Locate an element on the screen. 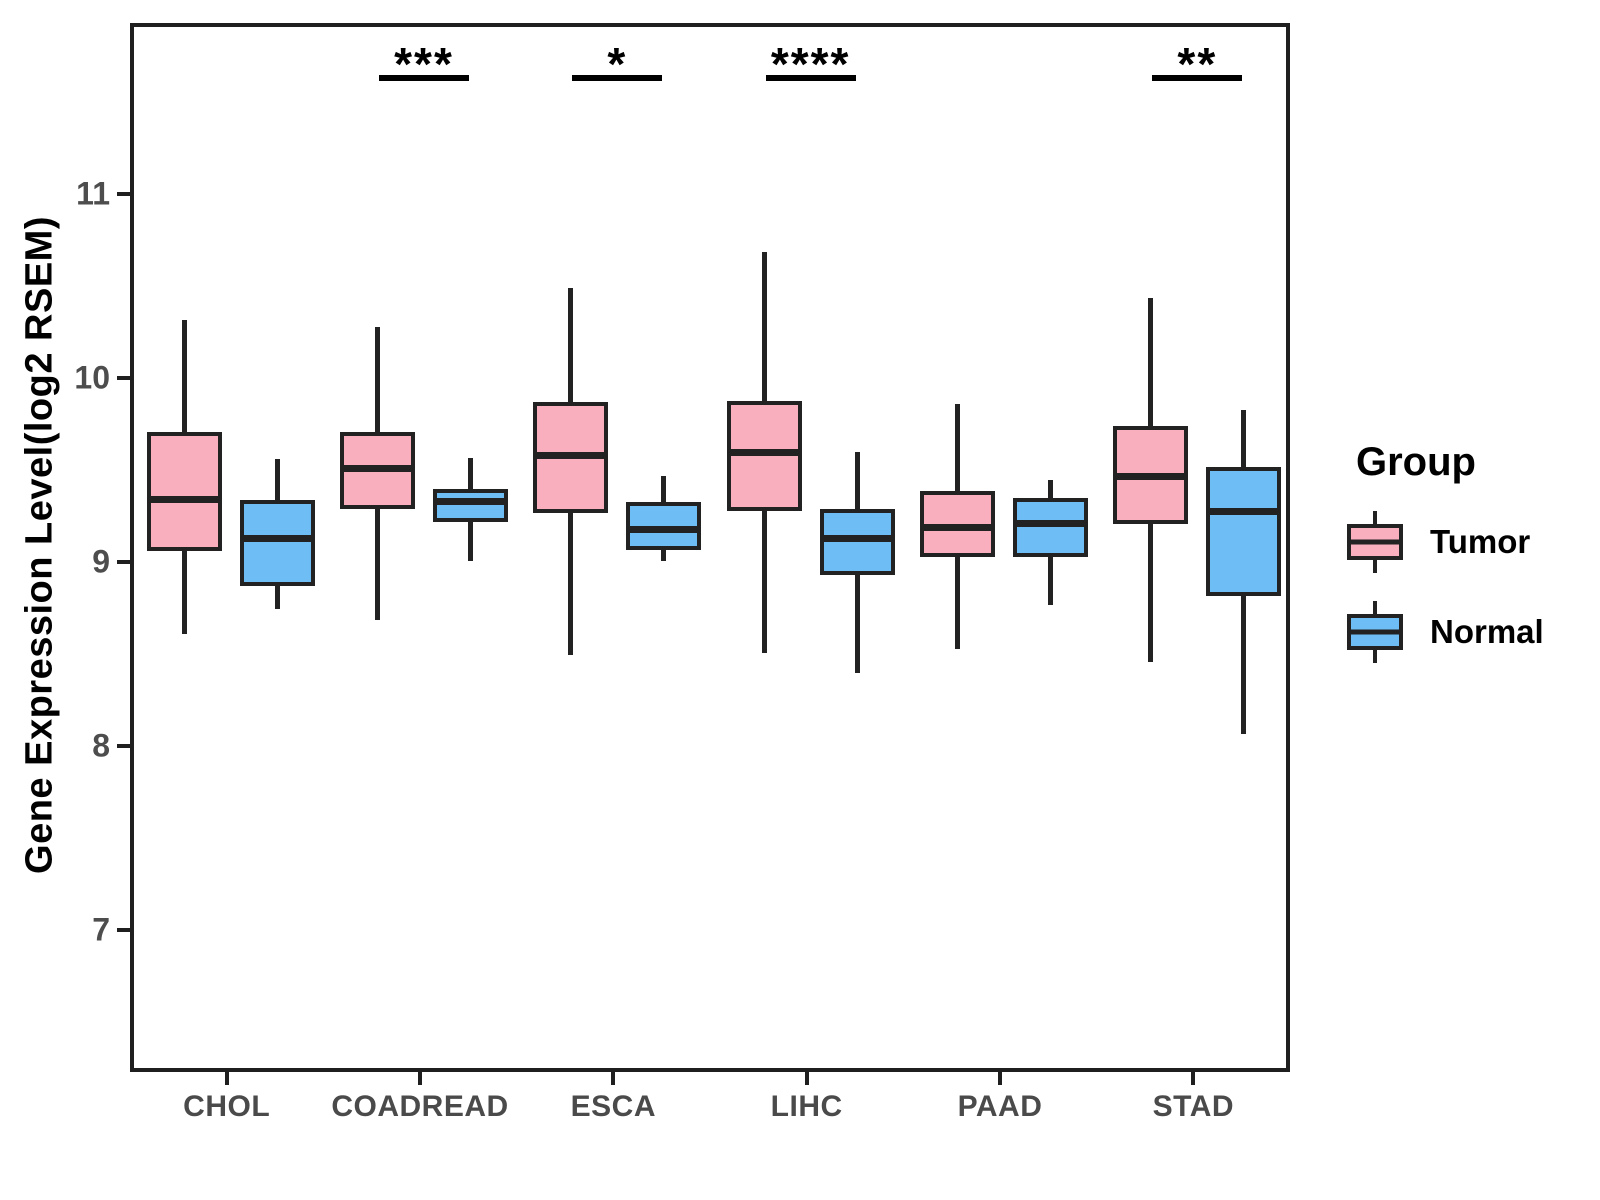 The height and width of the screenshot is (1200, 1600). median-tumor-paad is located at coordinates (957, 528).